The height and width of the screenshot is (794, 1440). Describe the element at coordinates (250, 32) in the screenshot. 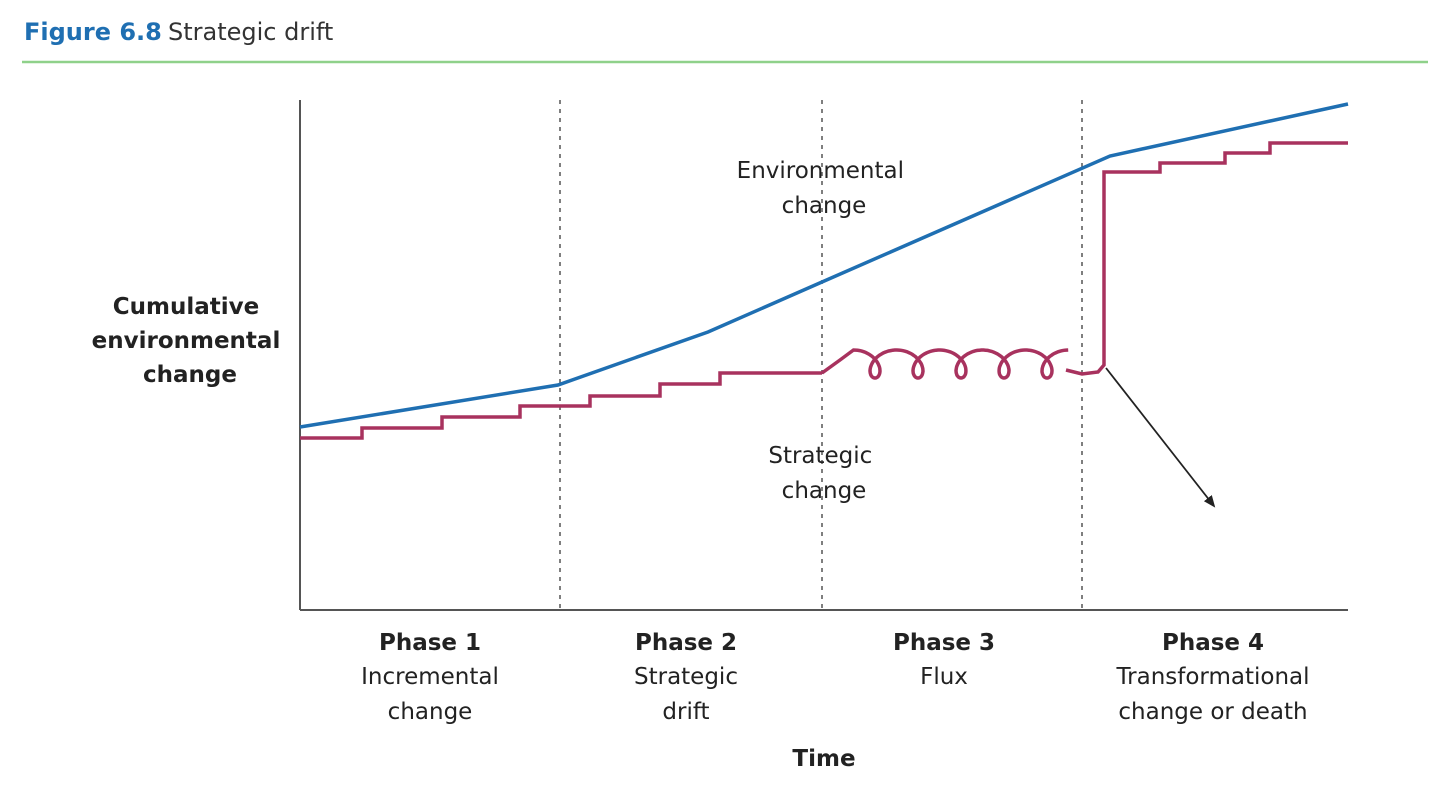

I see `figure-title: Strategic drift` at that location.